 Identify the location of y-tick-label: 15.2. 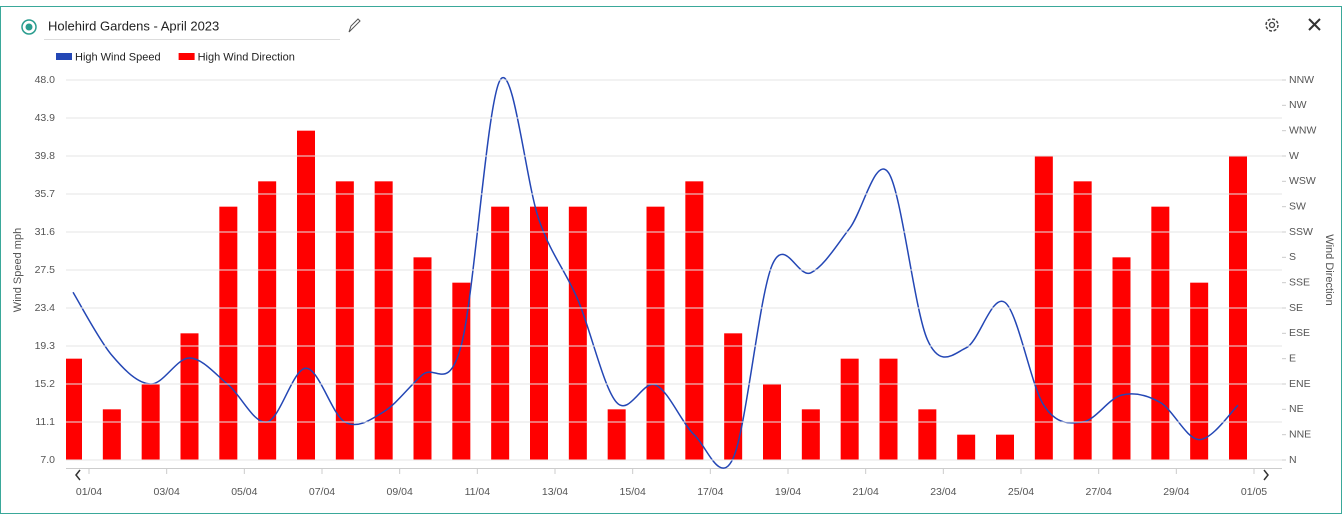
(45, 384).